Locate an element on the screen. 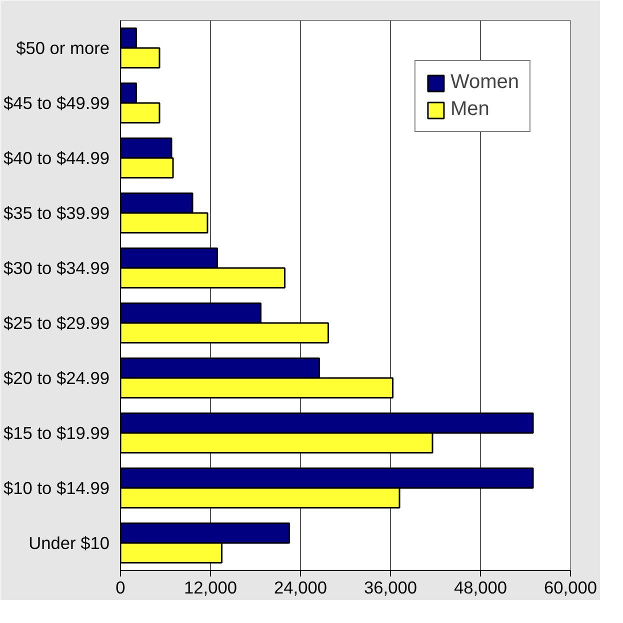 The height and width of the screenshot is (623, 623). y-tick-label: $40 to $44.99 is located at coordinates (57, 158).